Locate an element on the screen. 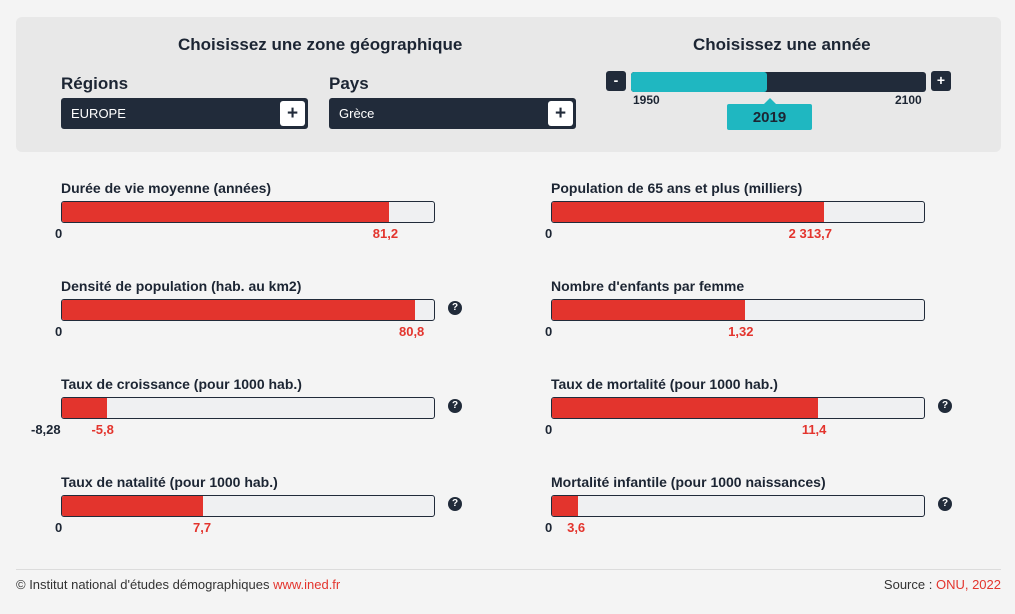 This screenshot has width=1015, height=614. country-expand-button: + is located at coordinates (560, 113).